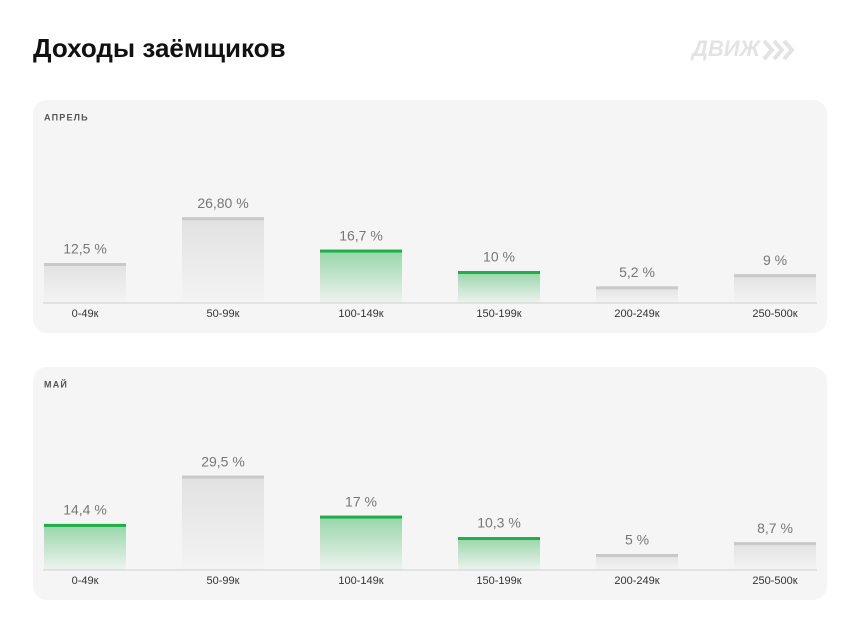  What do you see at coordinates (85, 510) in the screenshot?
I see `value-label: 14,4 %` at bounding box center [85, 510].